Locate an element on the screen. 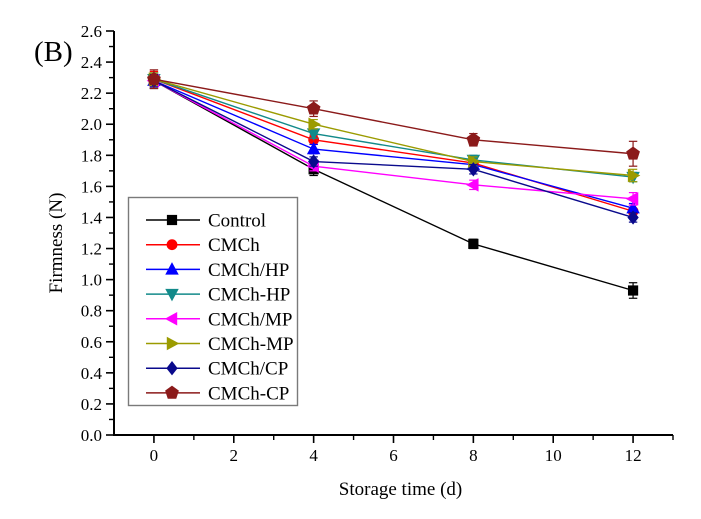 The height and width of the screenshot is (519, 701). data-point-marker-circle is located at coordinates (172, 245).